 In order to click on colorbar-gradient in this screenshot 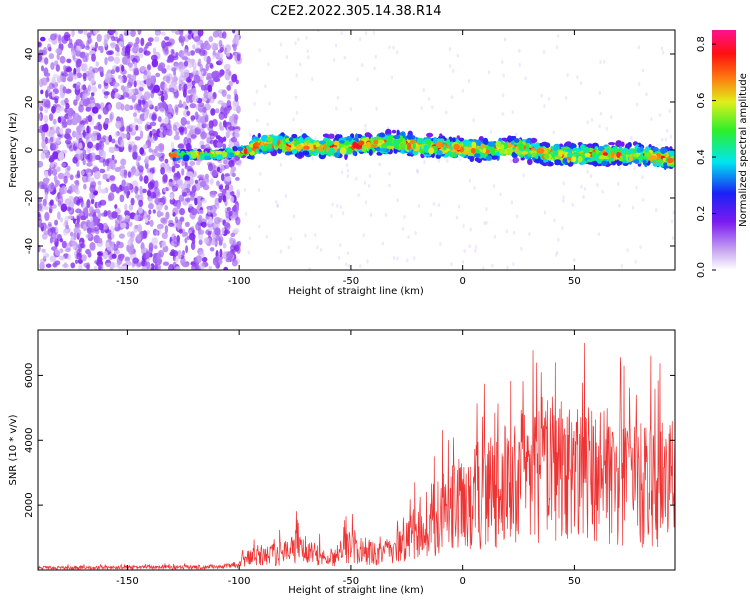, I will do `click(724, 150)`.